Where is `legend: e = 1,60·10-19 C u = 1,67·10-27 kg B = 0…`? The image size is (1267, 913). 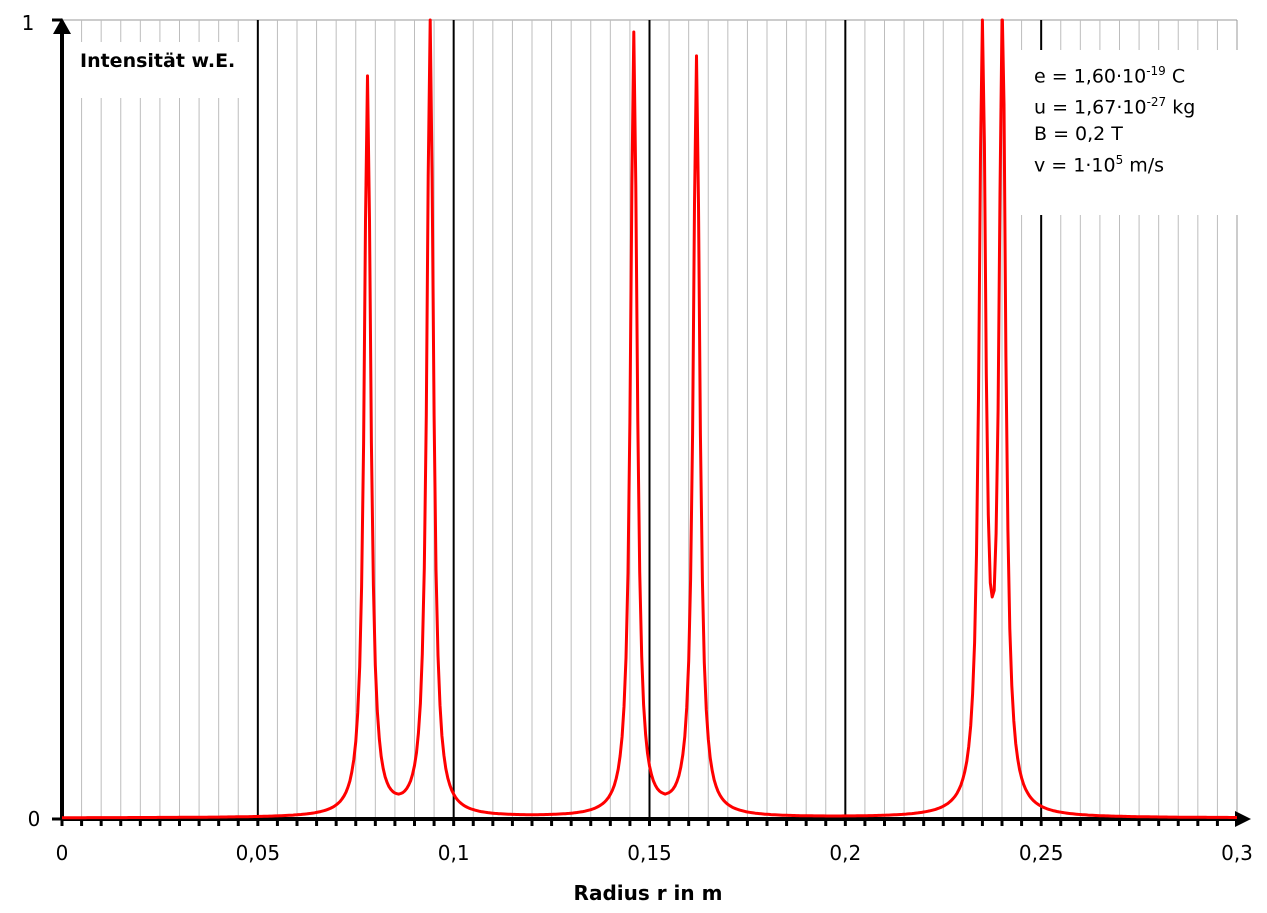 legend: e = 1,60·10-19 C u = 1,67·10-27 kg B = 0… is located at coordinates (1129, 132).